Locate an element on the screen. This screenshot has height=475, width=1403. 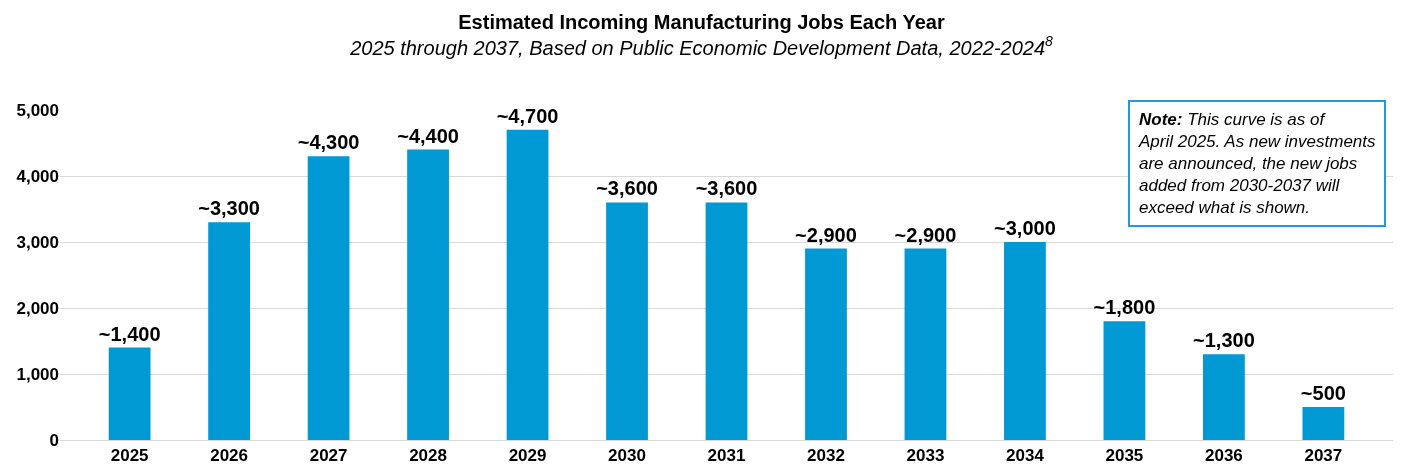
y-tick-label: 3,000 is located at coordinates (37, 242).